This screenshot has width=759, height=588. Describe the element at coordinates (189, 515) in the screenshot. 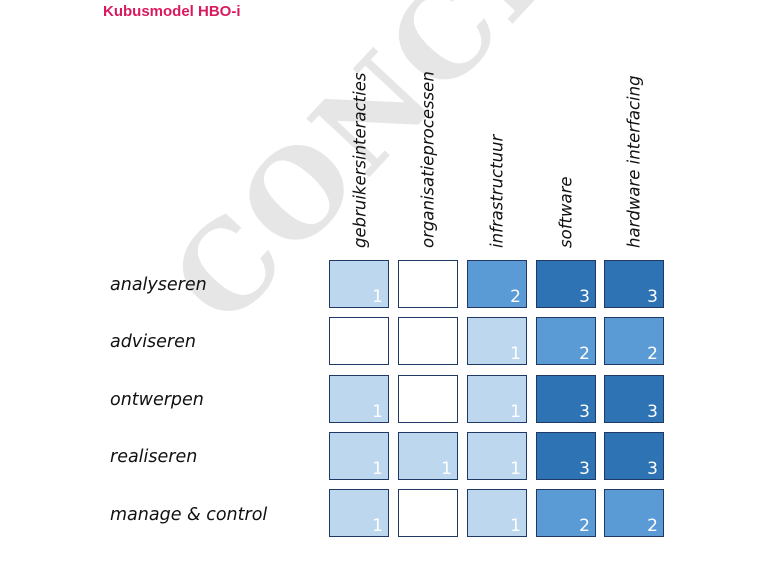

I see `row-label-manage-control: manage & control` at that location.